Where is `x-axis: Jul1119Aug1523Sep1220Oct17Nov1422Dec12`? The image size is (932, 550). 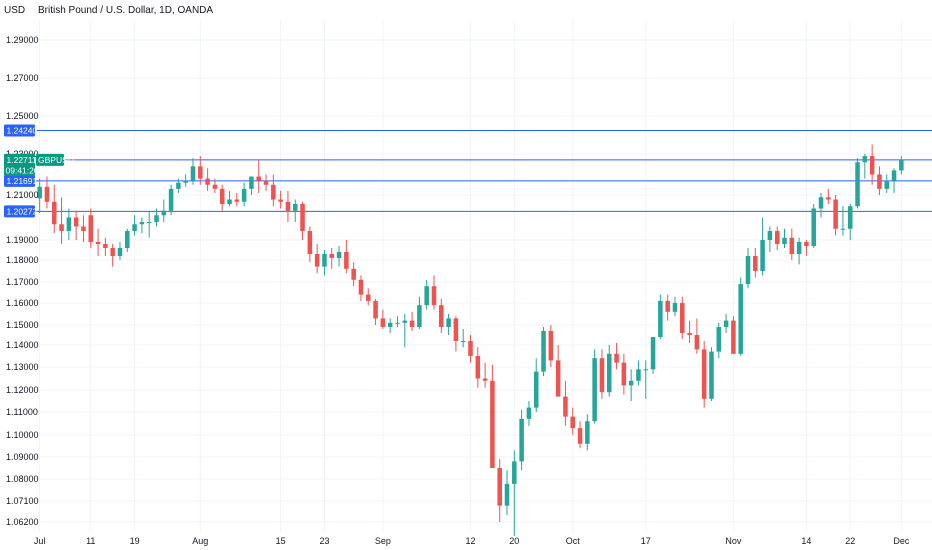
x-axis: Jul1119Aug1523Sep1220Oct17Nov1422Dec12 is located at coordinates (483, 541).